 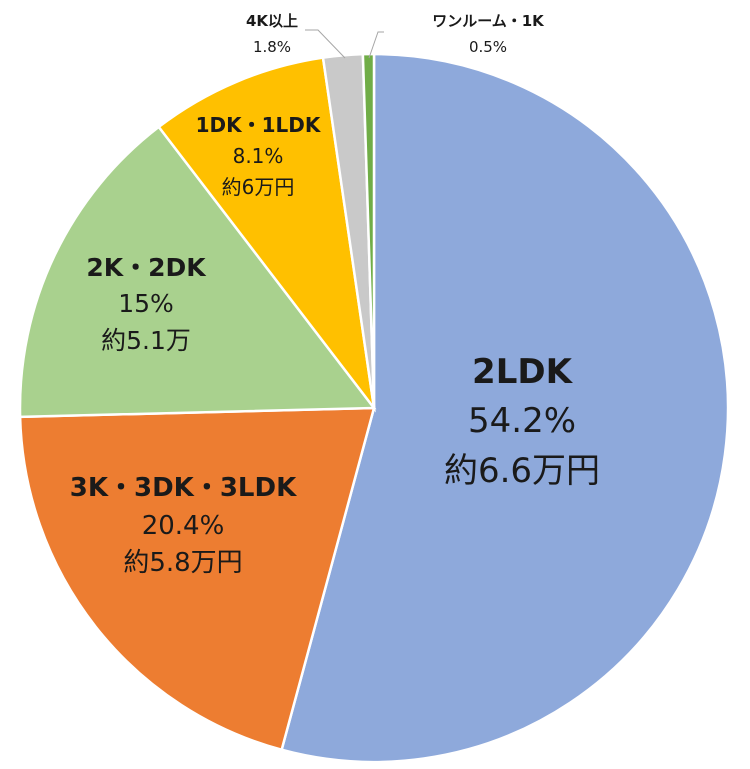 I want to click on label-2k-2dk: 2K・2DK 15% 約5.1万, so click(x=145, y=304).